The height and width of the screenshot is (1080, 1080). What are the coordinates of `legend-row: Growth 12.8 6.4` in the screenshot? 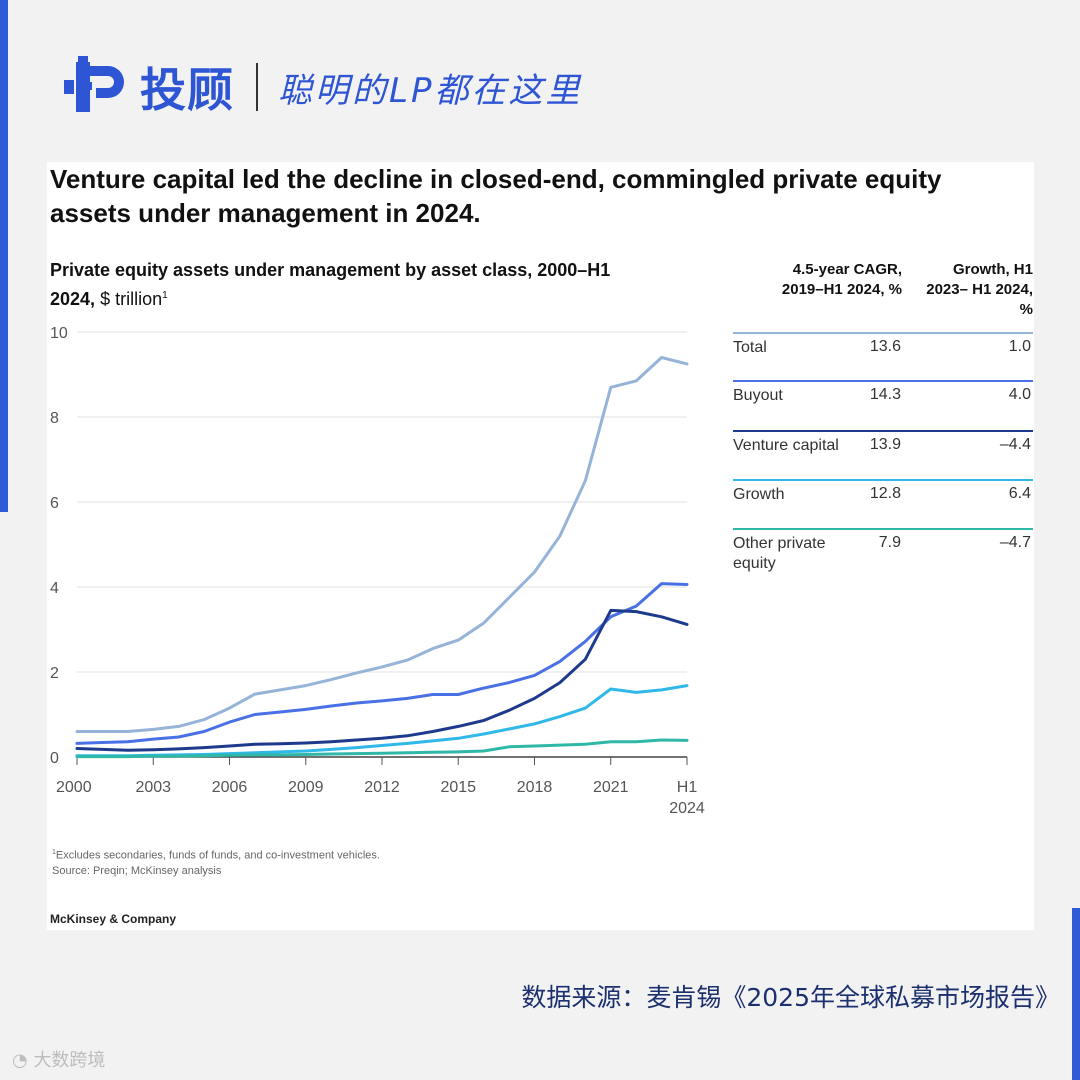 It's located at (883, 502).